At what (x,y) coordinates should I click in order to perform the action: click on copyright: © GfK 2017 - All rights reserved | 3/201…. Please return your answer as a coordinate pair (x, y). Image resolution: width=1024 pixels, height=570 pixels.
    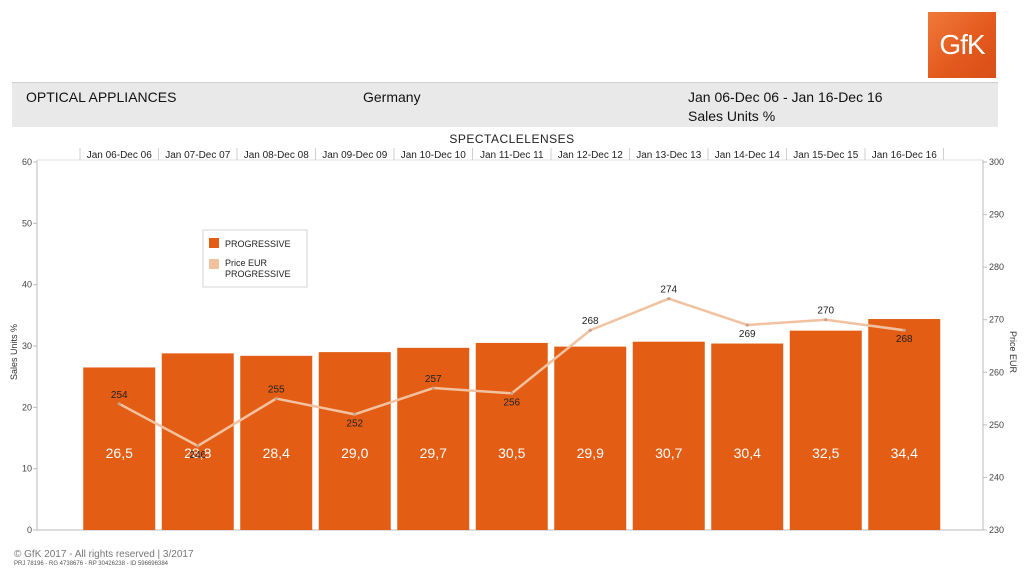
    Looking at the image, I should click on (104, 554).